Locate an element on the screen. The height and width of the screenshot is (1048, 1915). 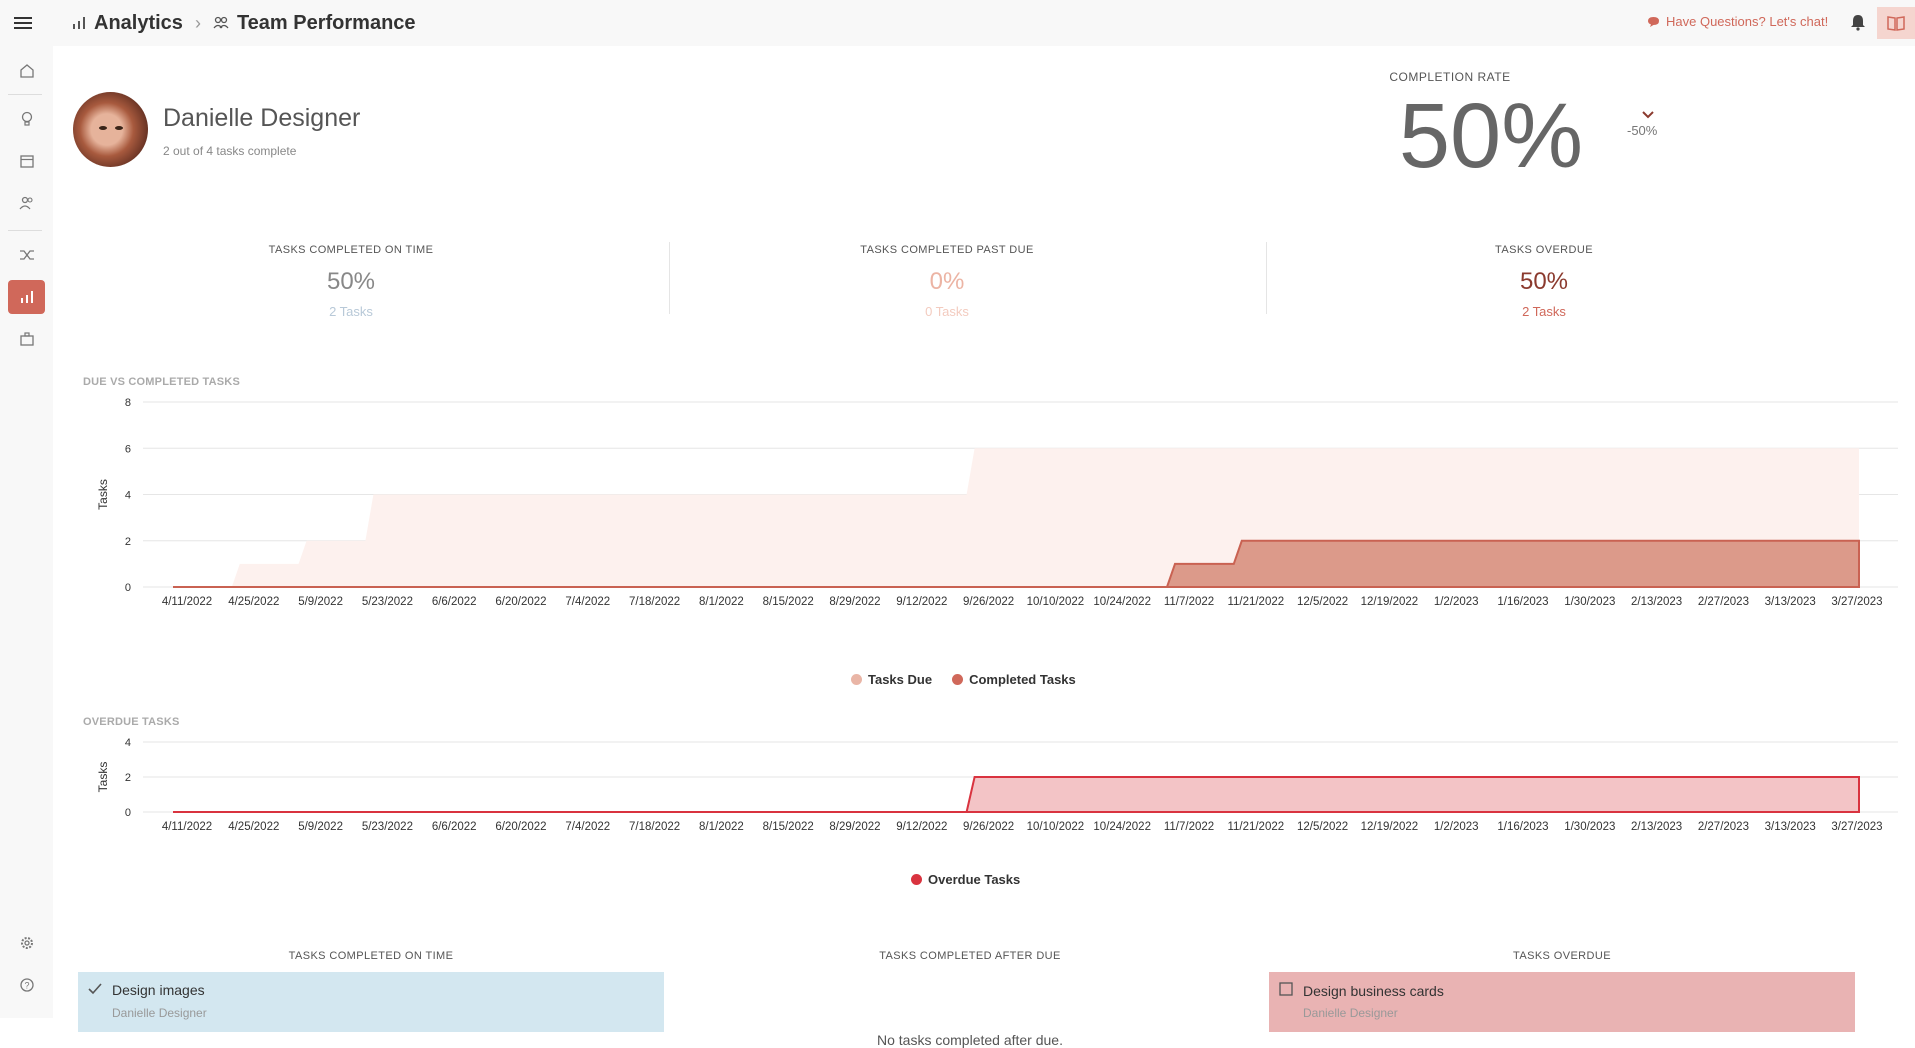
series-area-completed-tasks is located at coordinates (1016, 563).